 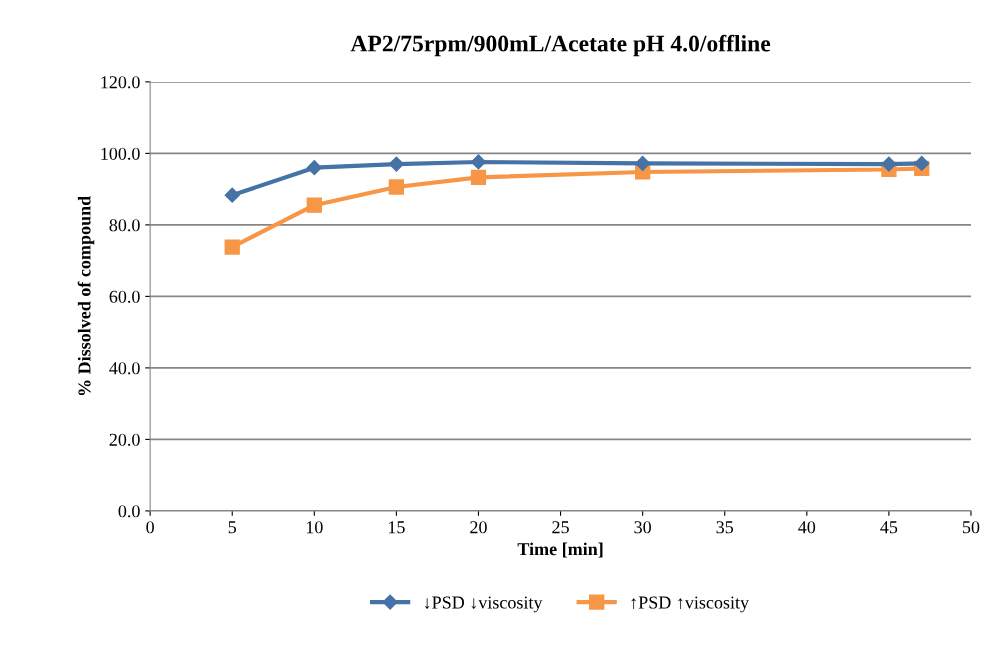 I want to click on y-tick-label: 120.0, so click(x=120, y=82).